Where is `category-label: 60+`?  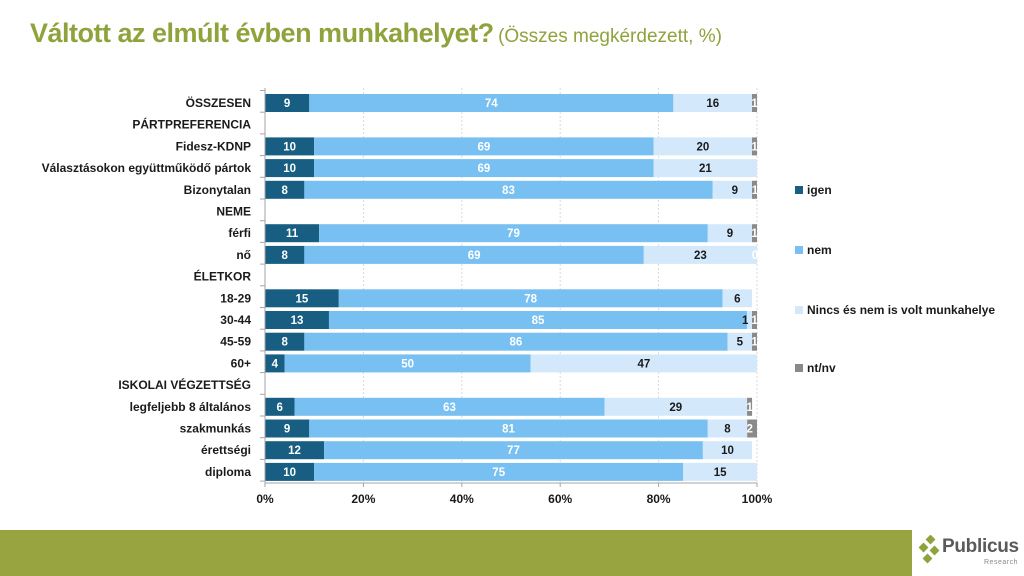 category-label: 60+ is located at coordinates (241, 363).